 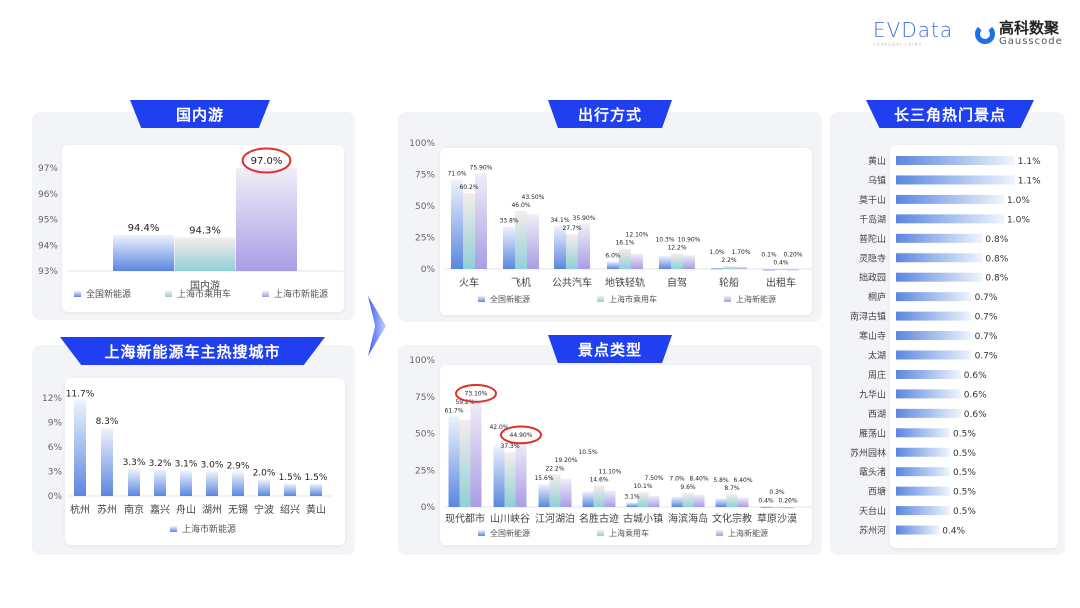 What do you see at coordinates (144, 228) in the screenshot?
I see `data-label: 94.4%` at bounding box center [144, 228].